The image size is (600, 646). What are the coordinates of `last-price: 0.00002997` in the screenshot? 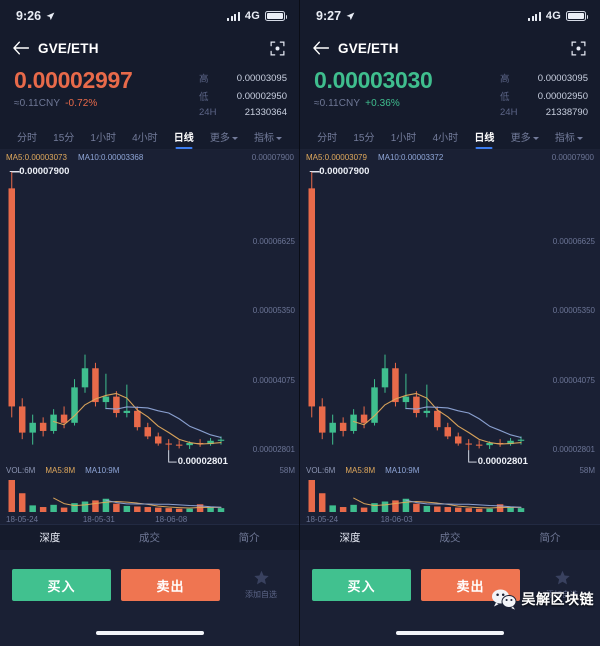 It's located at (73, 80).